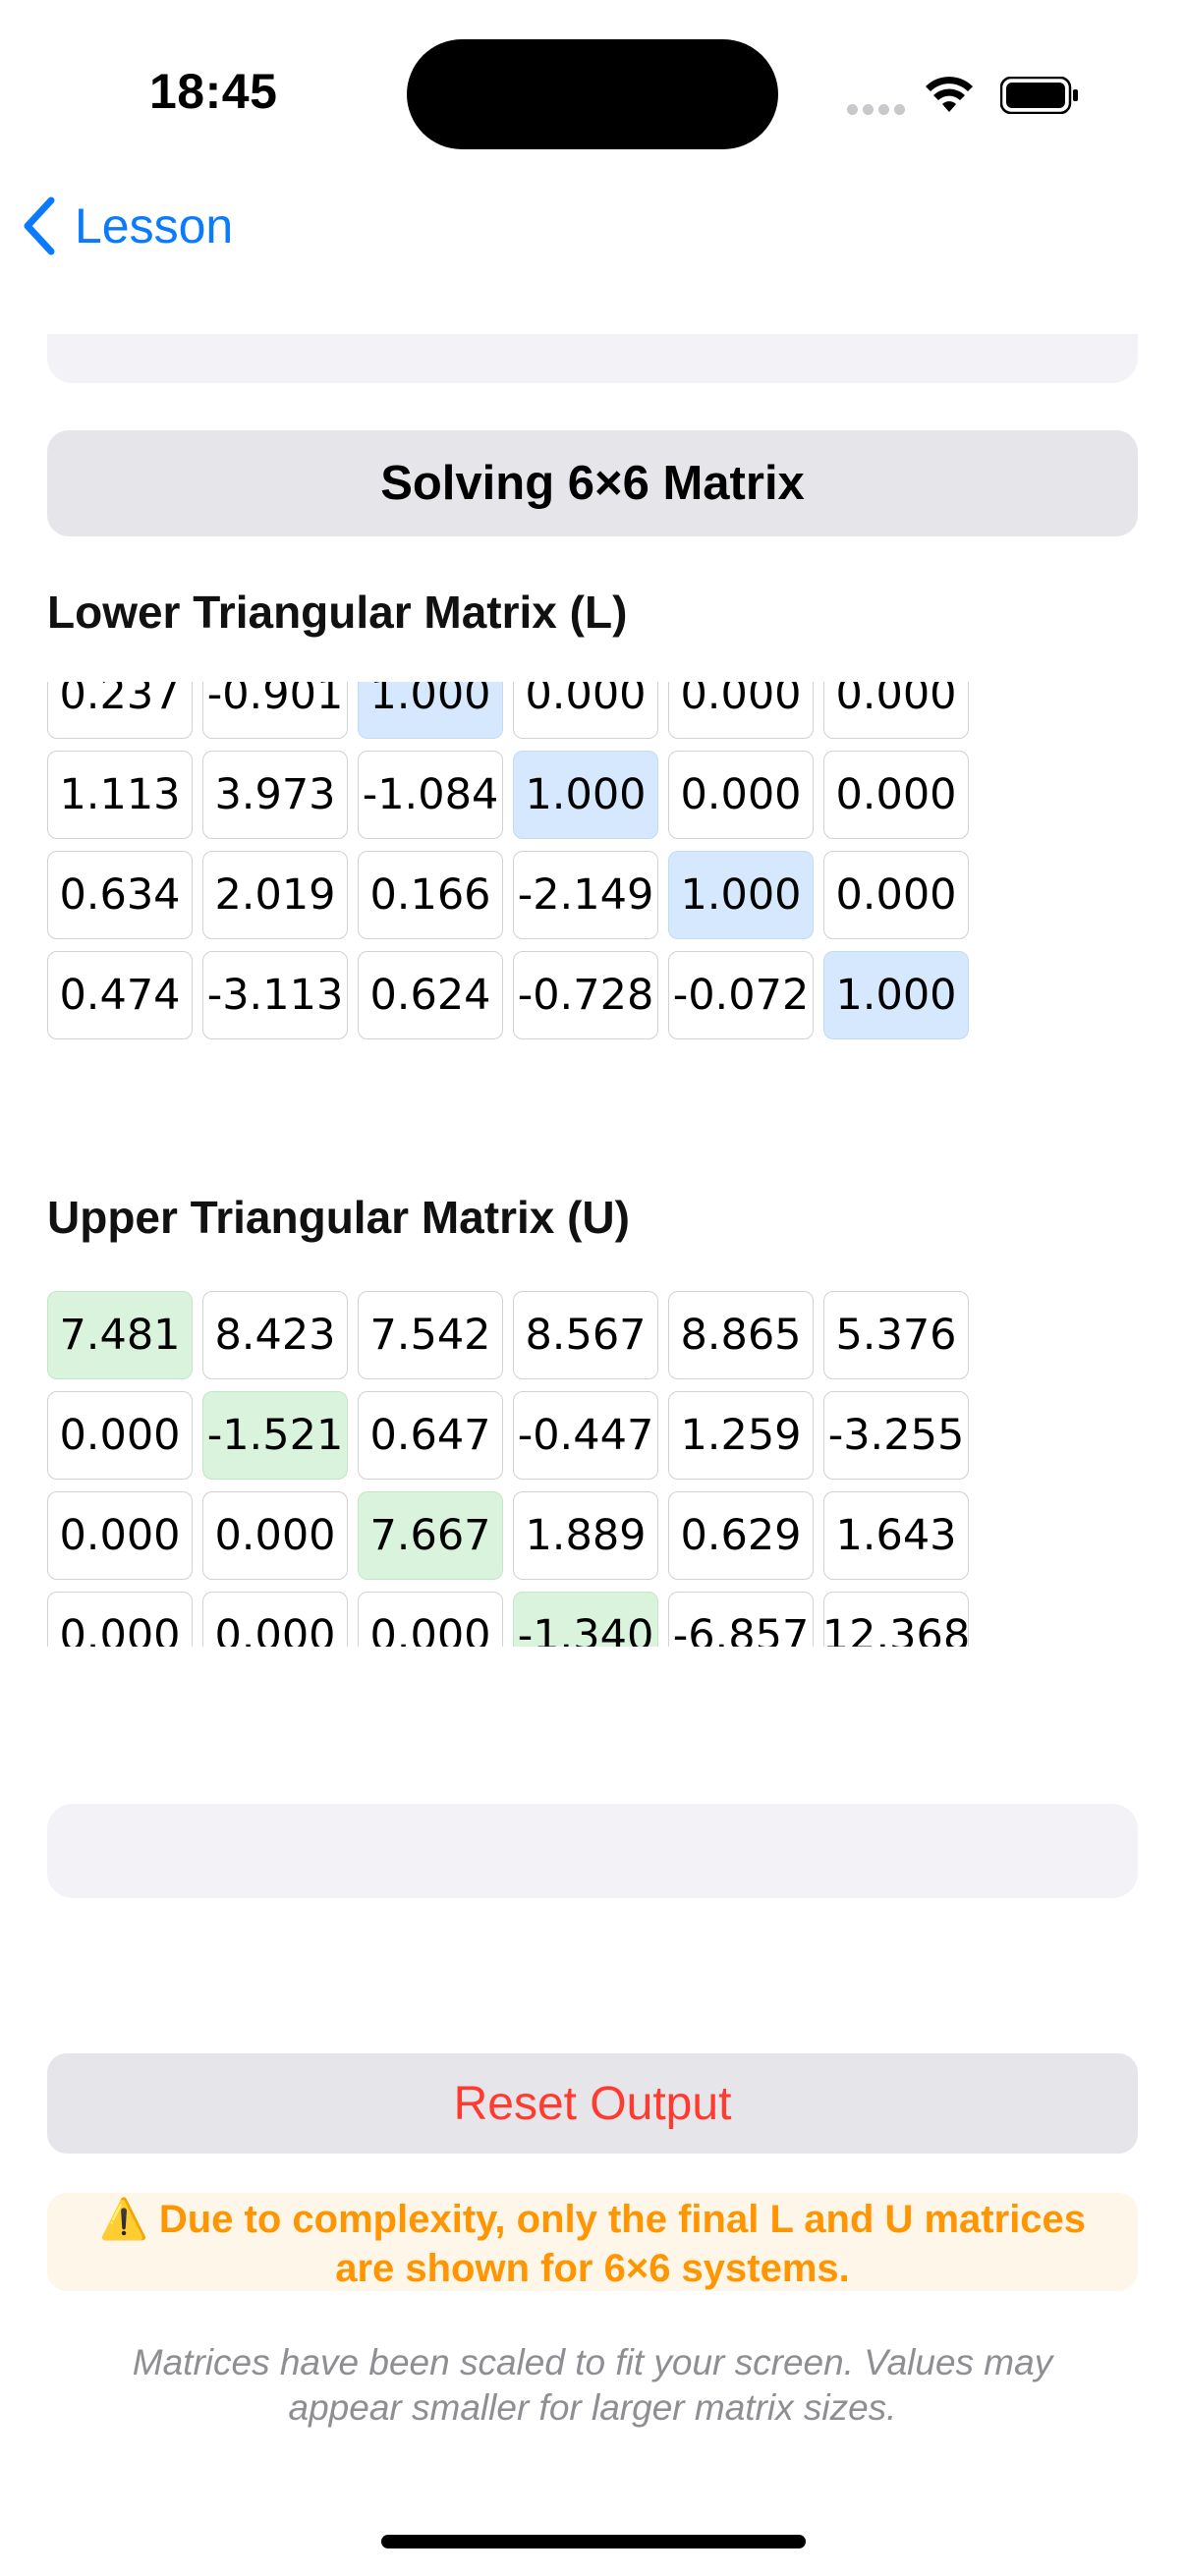 This screenshot has width=1185, height=2576. I want to click on upper-matrix-cell: 7.481, so click(120, 1335).